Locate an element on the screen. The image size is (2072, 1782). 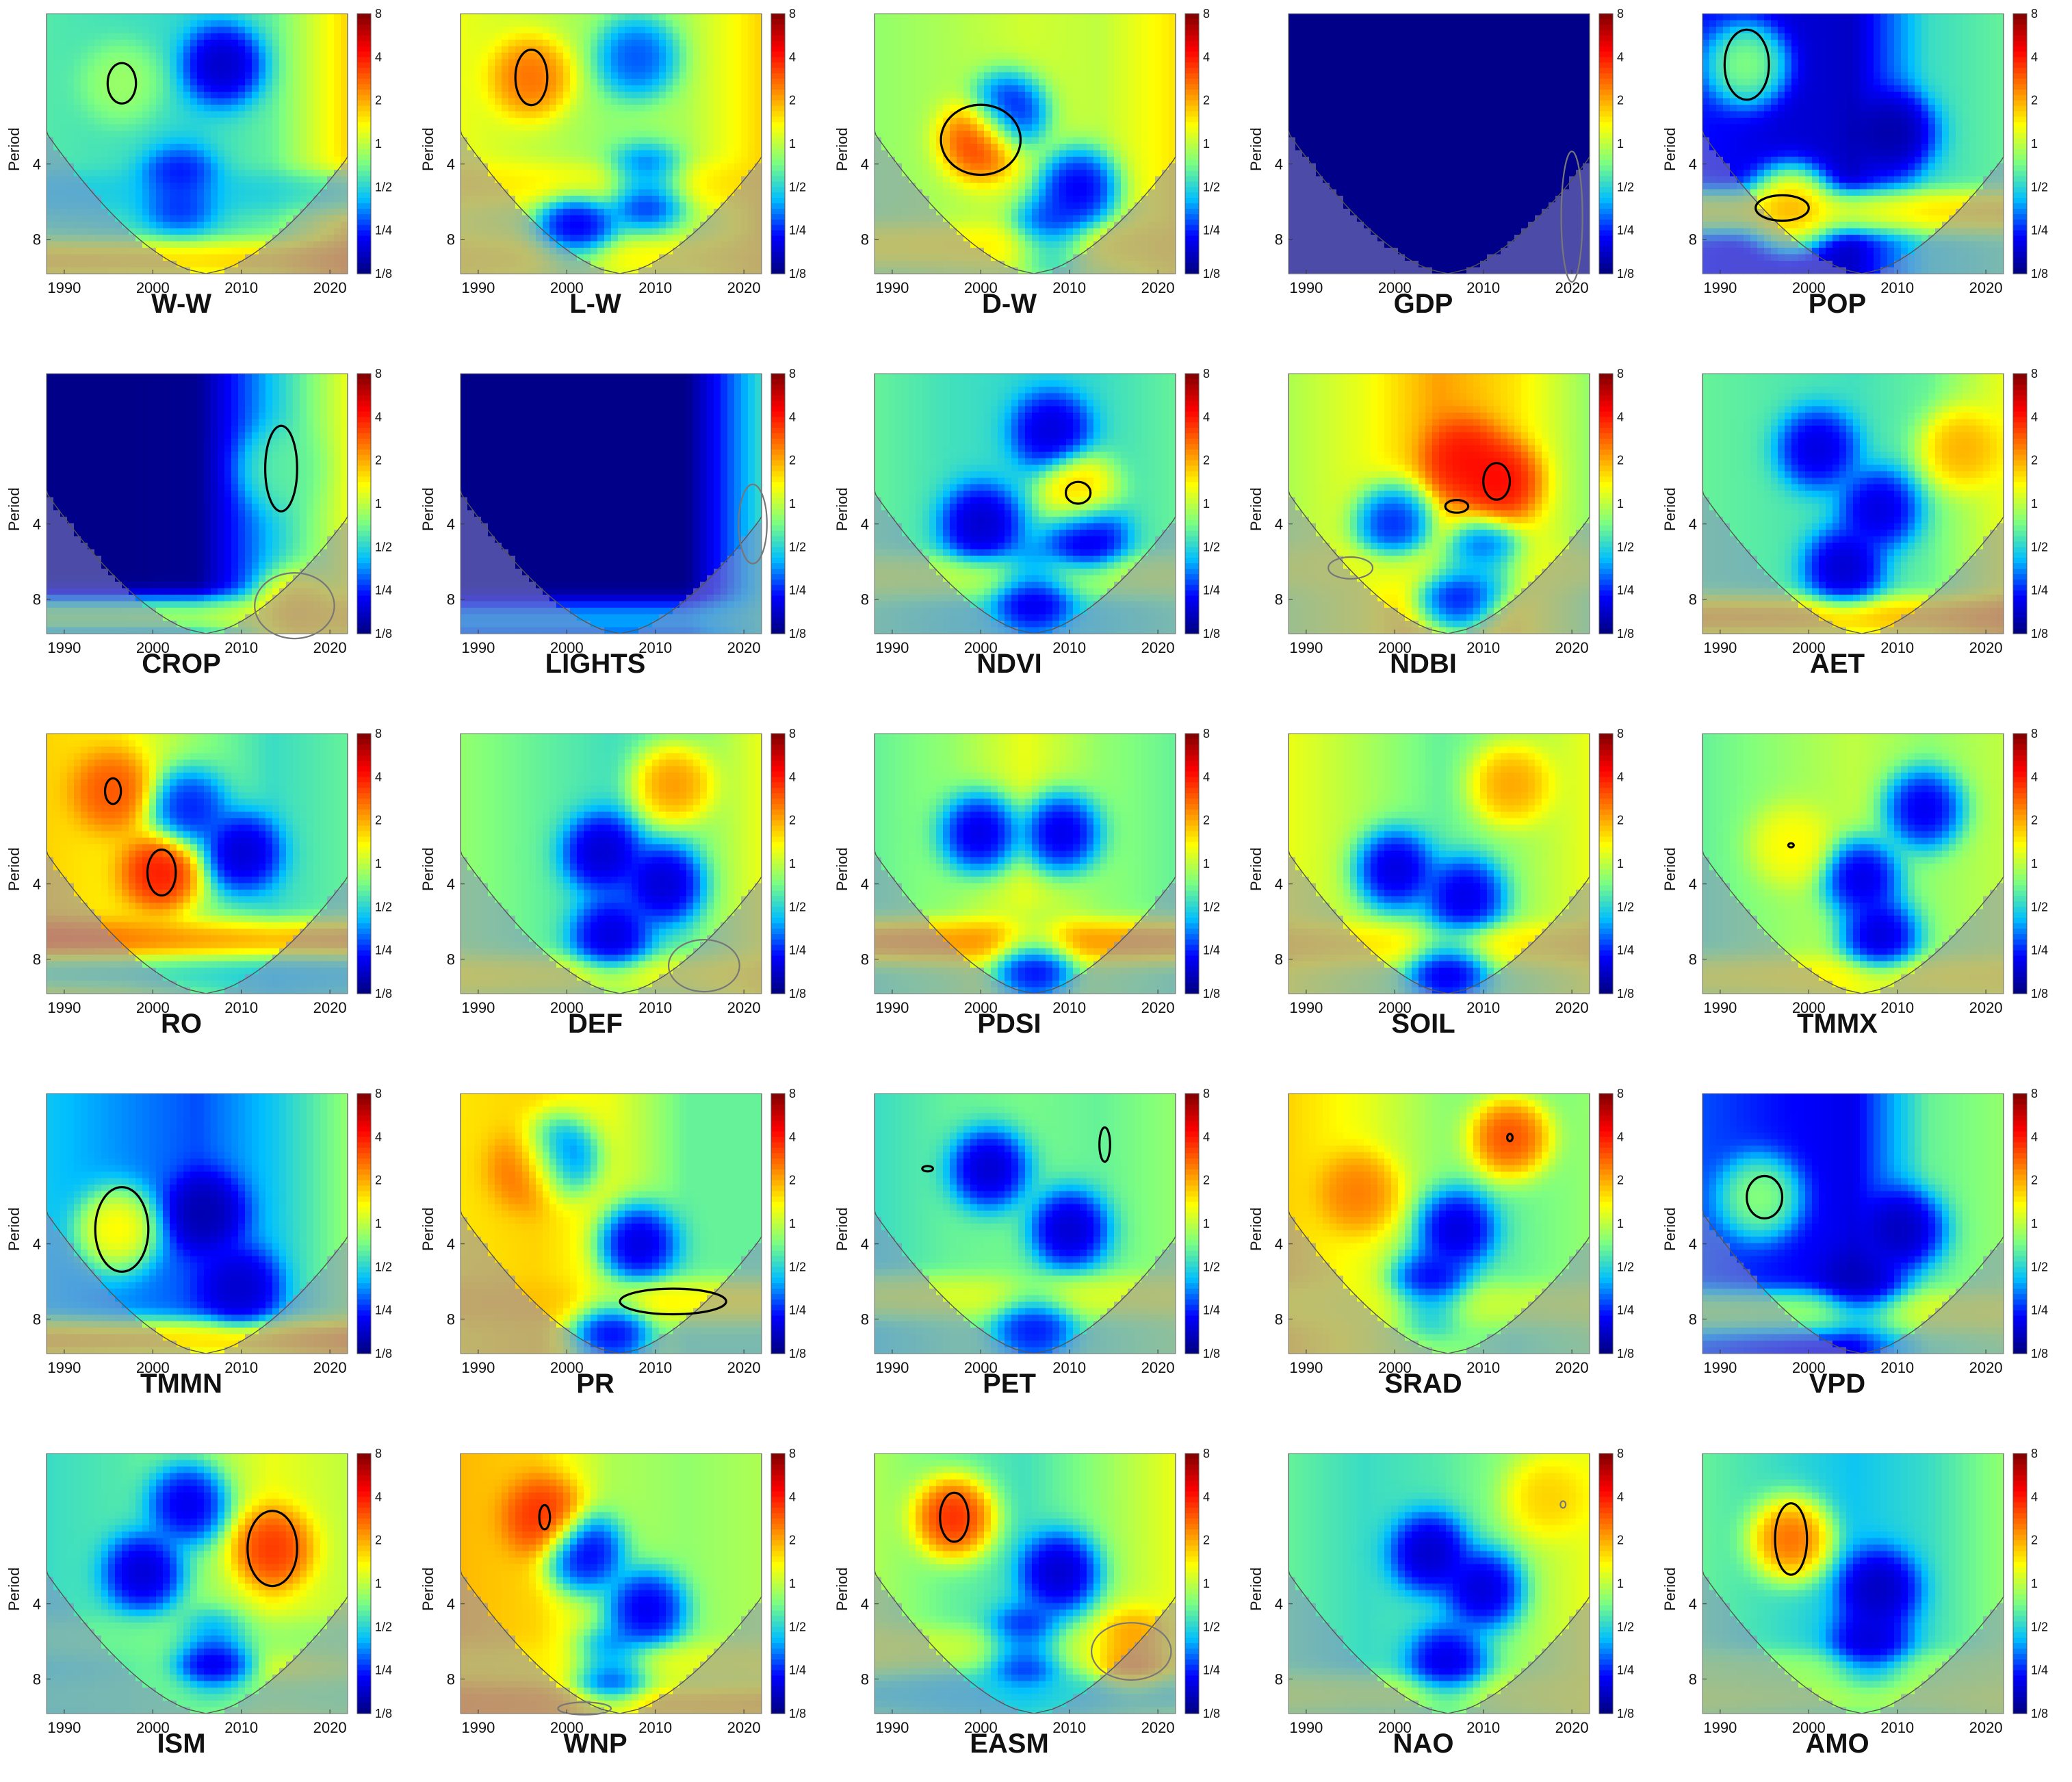
colorbar-tick-label: 1 is located at coordinates (792, 144).